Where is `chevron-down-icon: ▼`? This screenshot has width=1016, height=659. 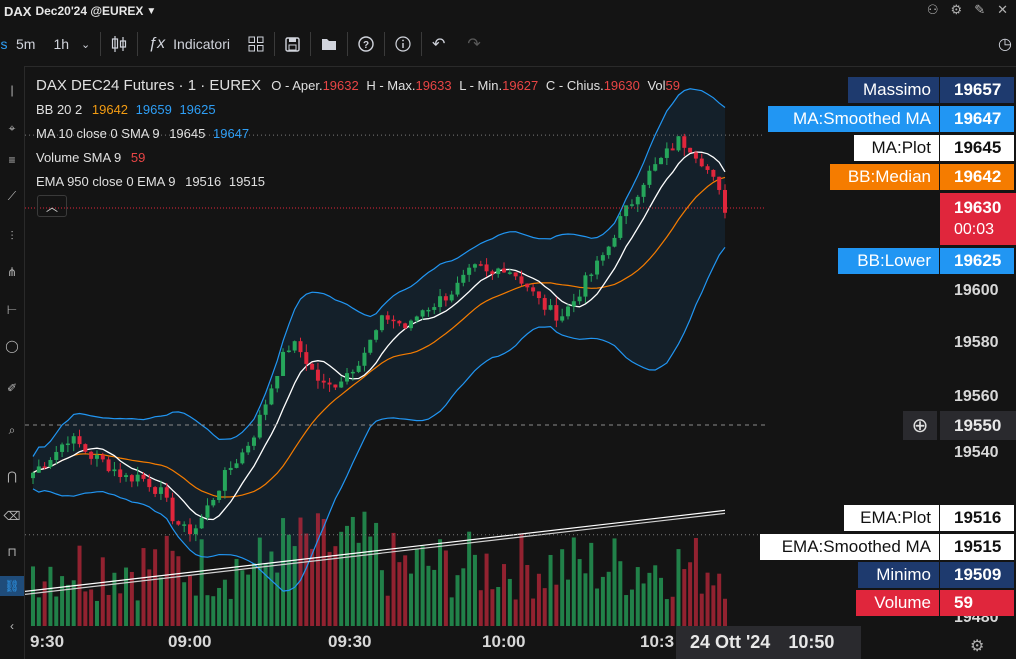
chevron-down-icon: ▼ is located at coordinates (151, 11).